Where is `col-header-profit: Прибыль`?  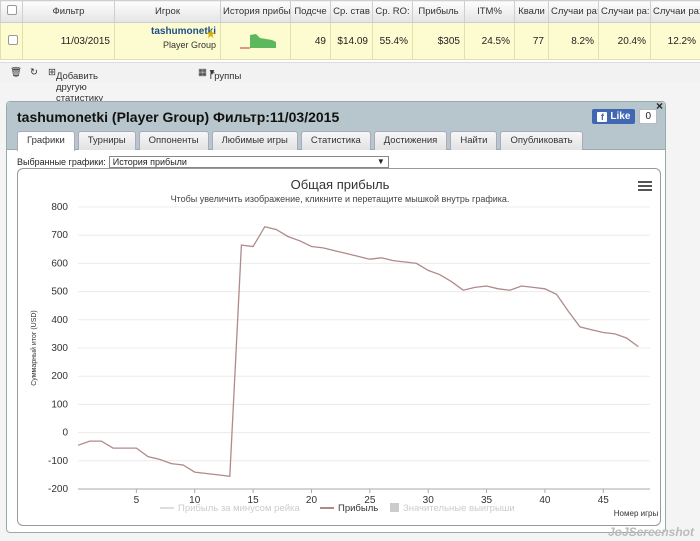 col-header-profit: Прибыль is located at coordinates (438, 11).